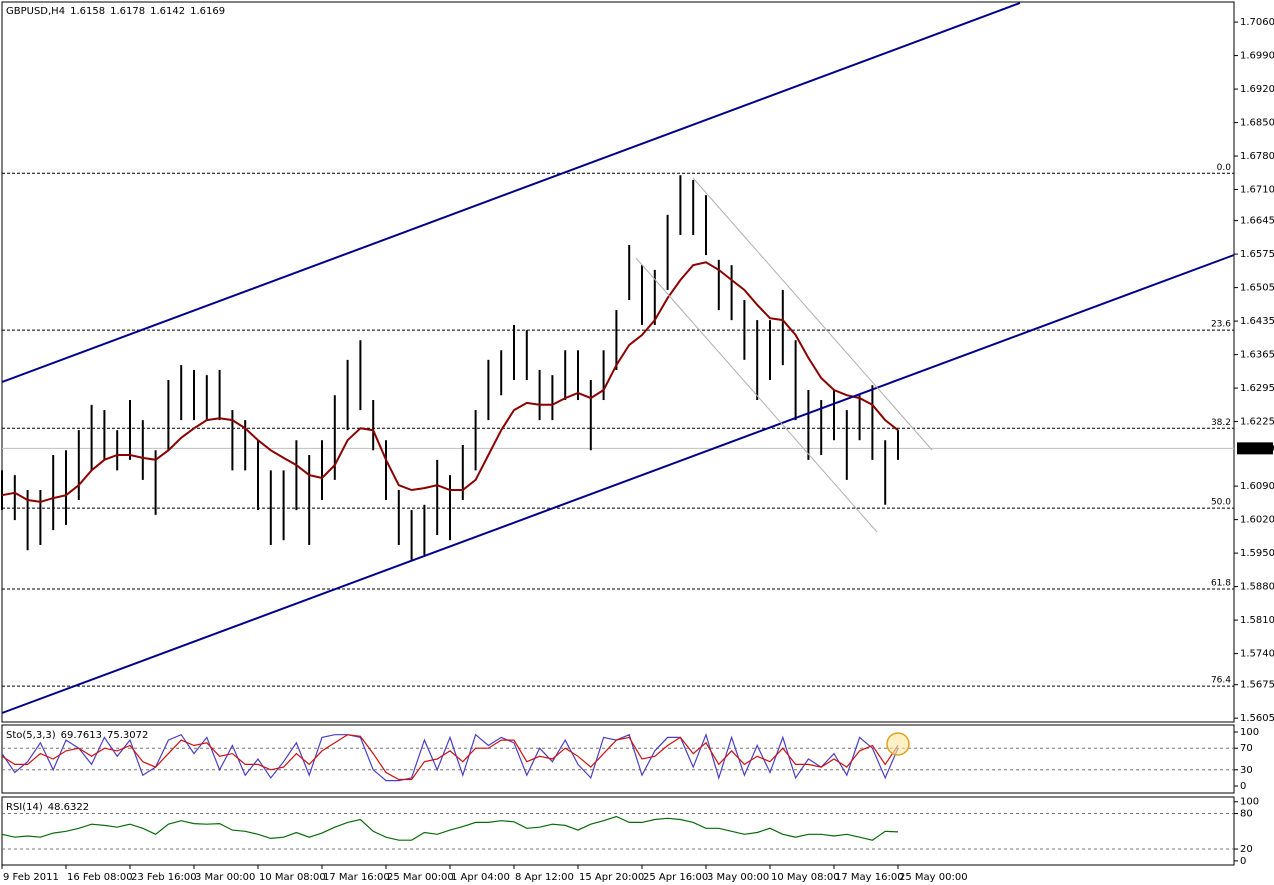  Describe the element at coordinates (1257, 718) in the screenshot. I see `y-tick-label: 1.5605` at that location.